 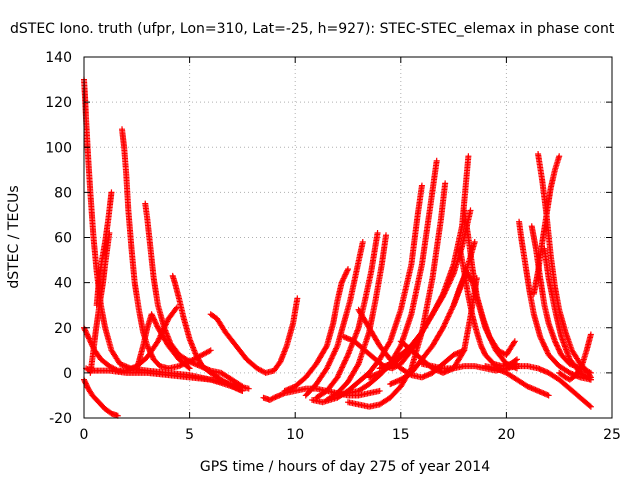 I want to click on x-tick-label: 25, so click(x=612, y=435).